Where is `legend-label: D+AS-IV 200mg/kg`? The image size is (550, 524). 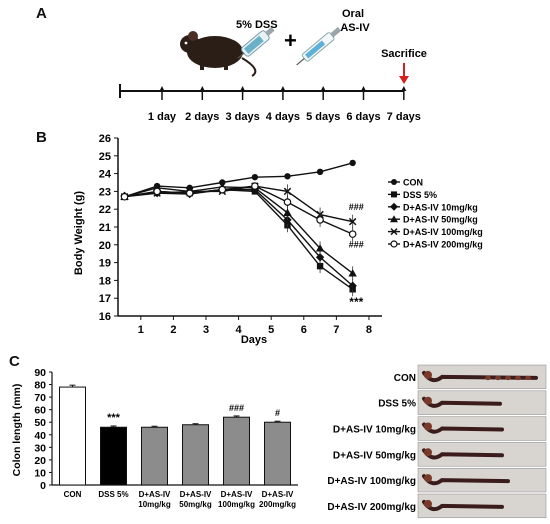 legend-label: D+AS-IV 200mg/kg is located at coordinates (443, 245).